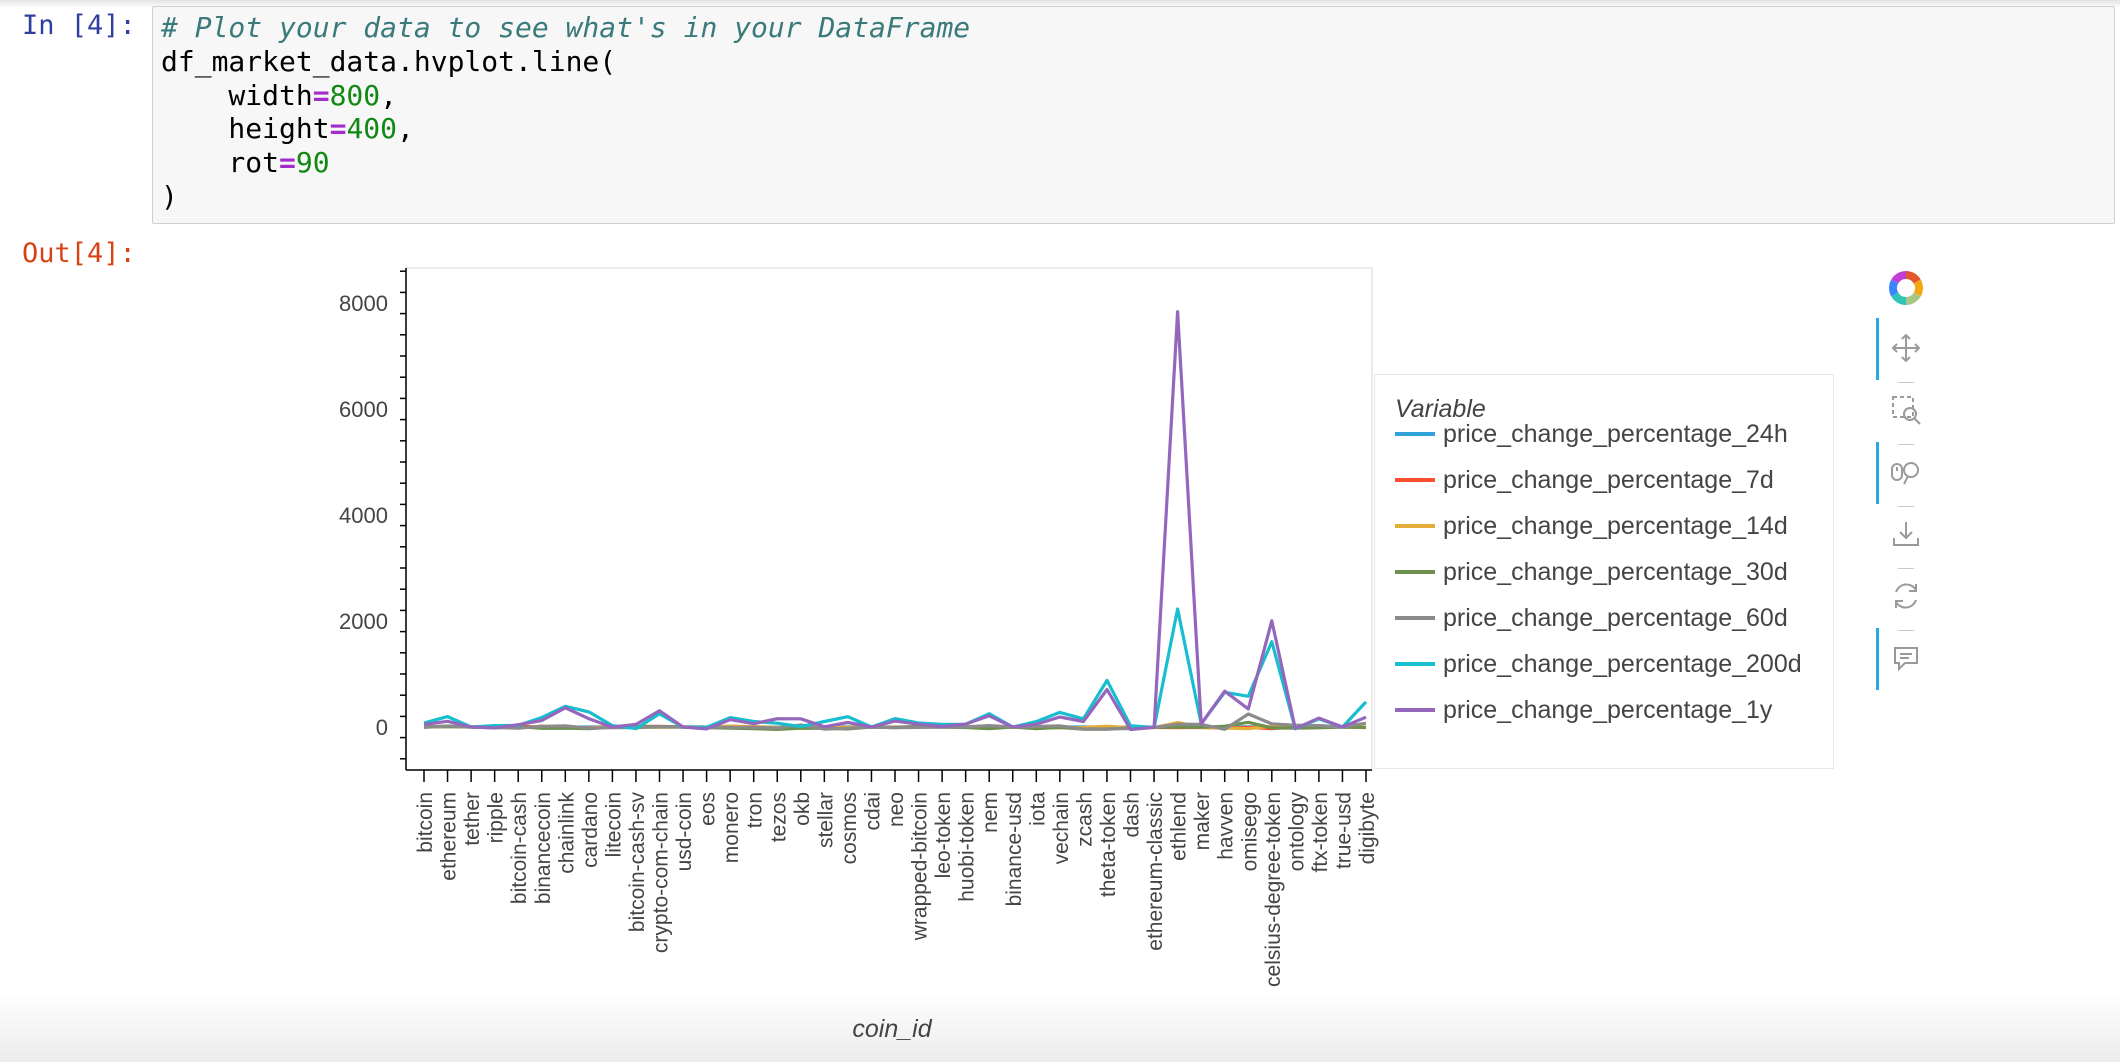  I want to click on x-tick-label: ftx-token, so click(1320, 832).